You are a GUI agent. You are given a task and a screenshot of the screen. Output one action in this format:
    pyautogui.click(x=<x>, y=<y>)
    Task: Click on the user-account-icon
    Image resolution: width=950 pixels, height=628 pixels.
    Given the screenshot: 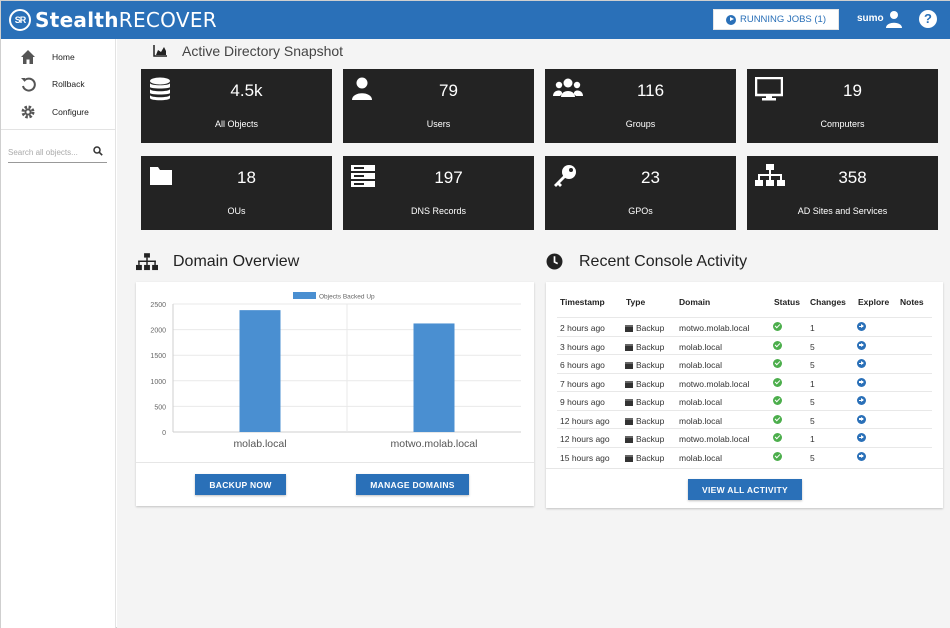 What is the action you would take?
    pyautogui.click(x=894, y=19)
    